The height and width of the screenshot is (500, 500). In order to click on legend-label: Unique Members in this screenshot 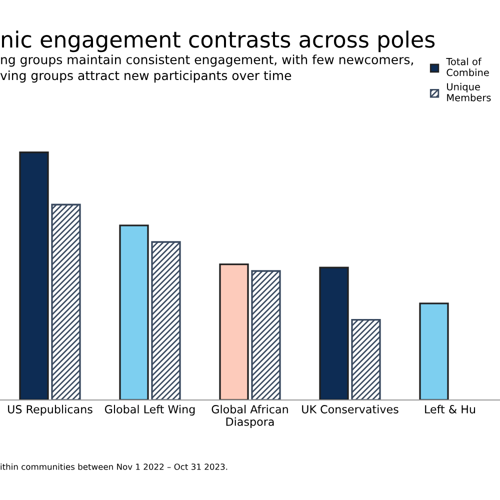, I will do `click(469, 92)`.